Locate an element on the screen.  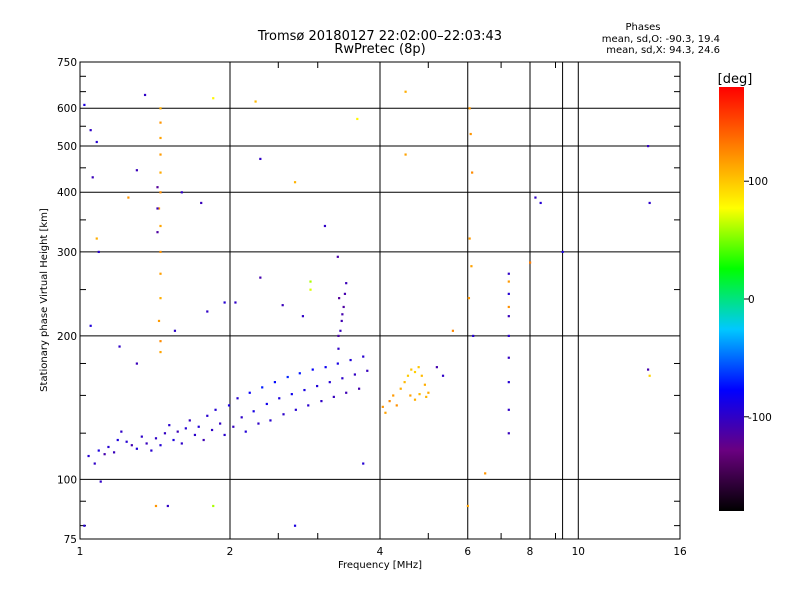
y-tick-label: 400 is located at coordinates (67, 193).